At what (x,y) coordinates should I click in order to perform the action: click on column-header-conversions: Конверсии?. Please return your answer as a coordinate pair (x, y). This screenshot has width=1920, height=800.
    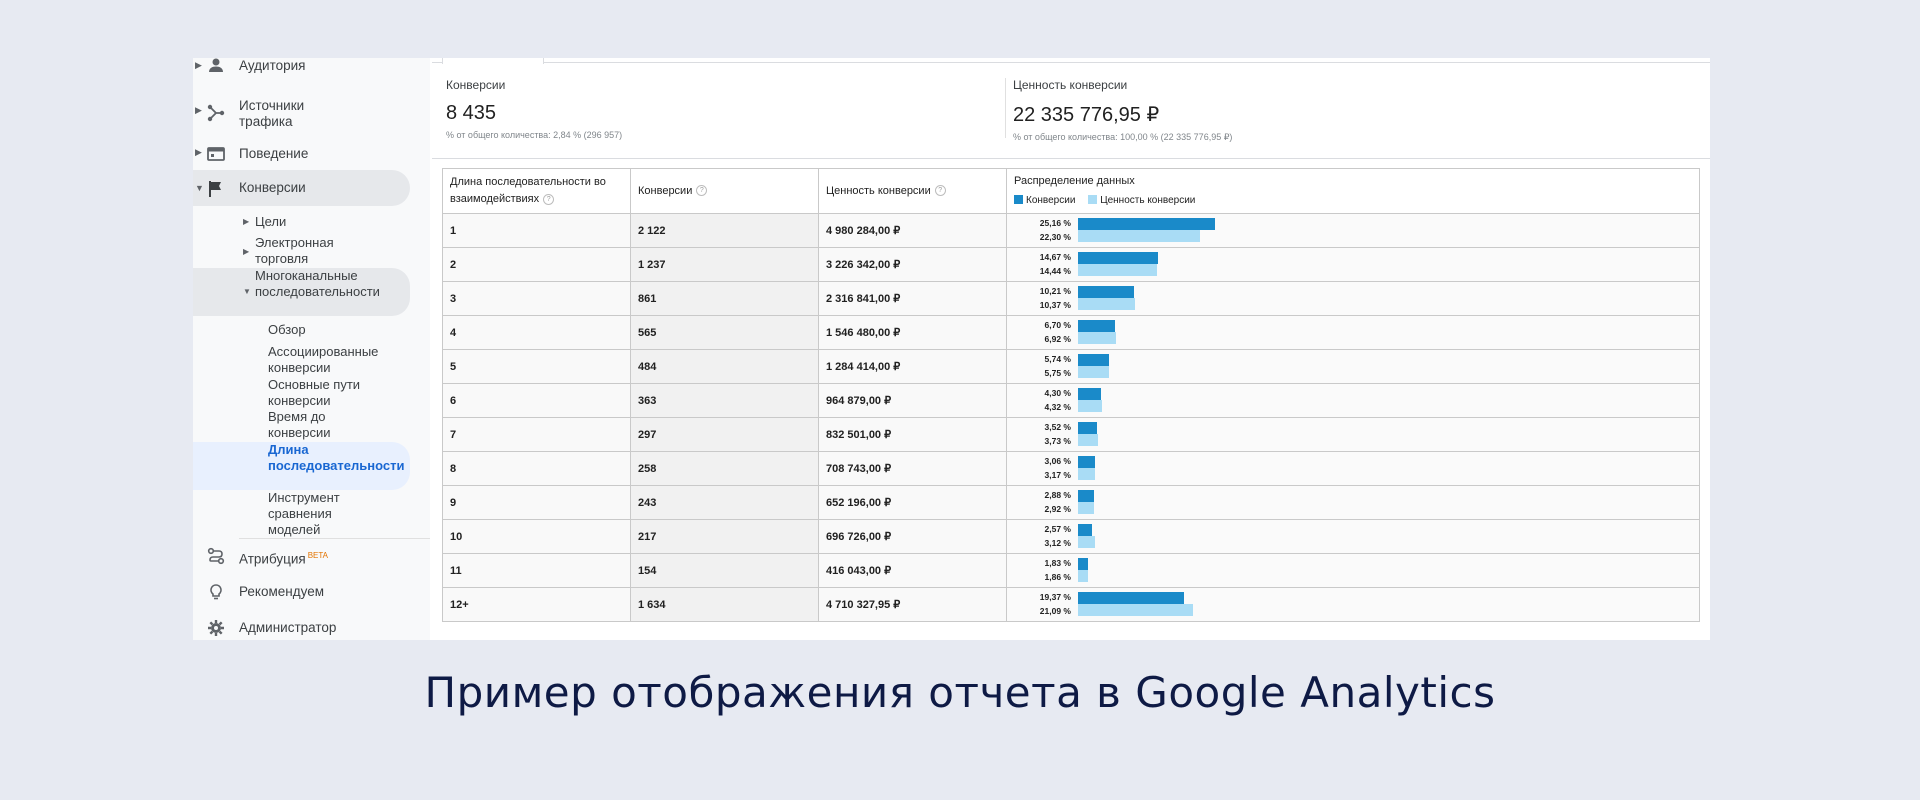
    Looking at the image, I should click on (724, 191).